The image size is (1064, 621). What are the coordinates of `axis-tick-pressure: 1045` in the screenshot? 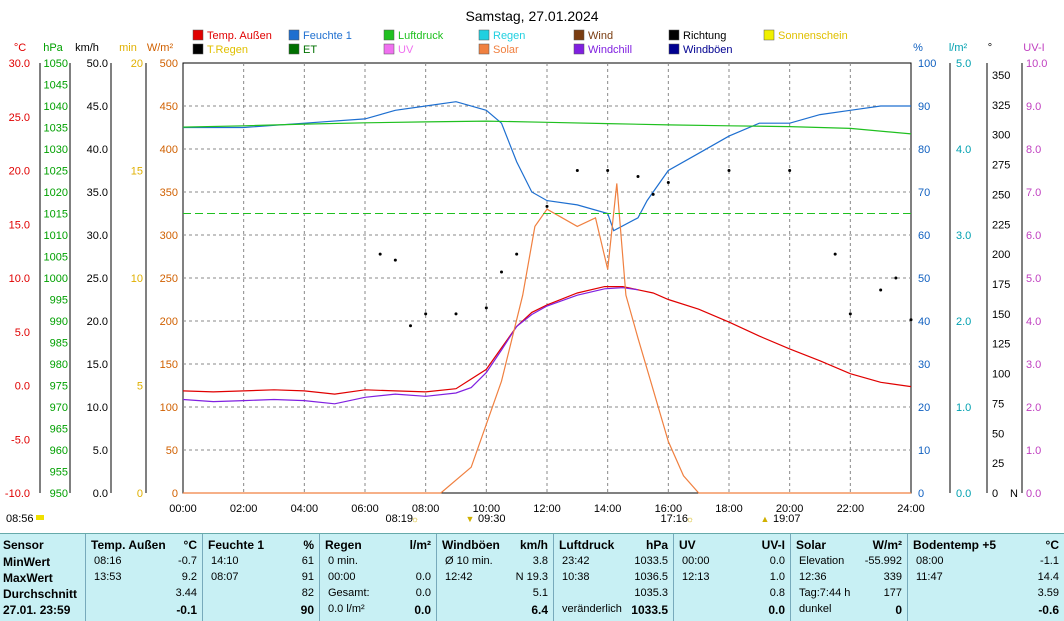 It's located at (56, 86).